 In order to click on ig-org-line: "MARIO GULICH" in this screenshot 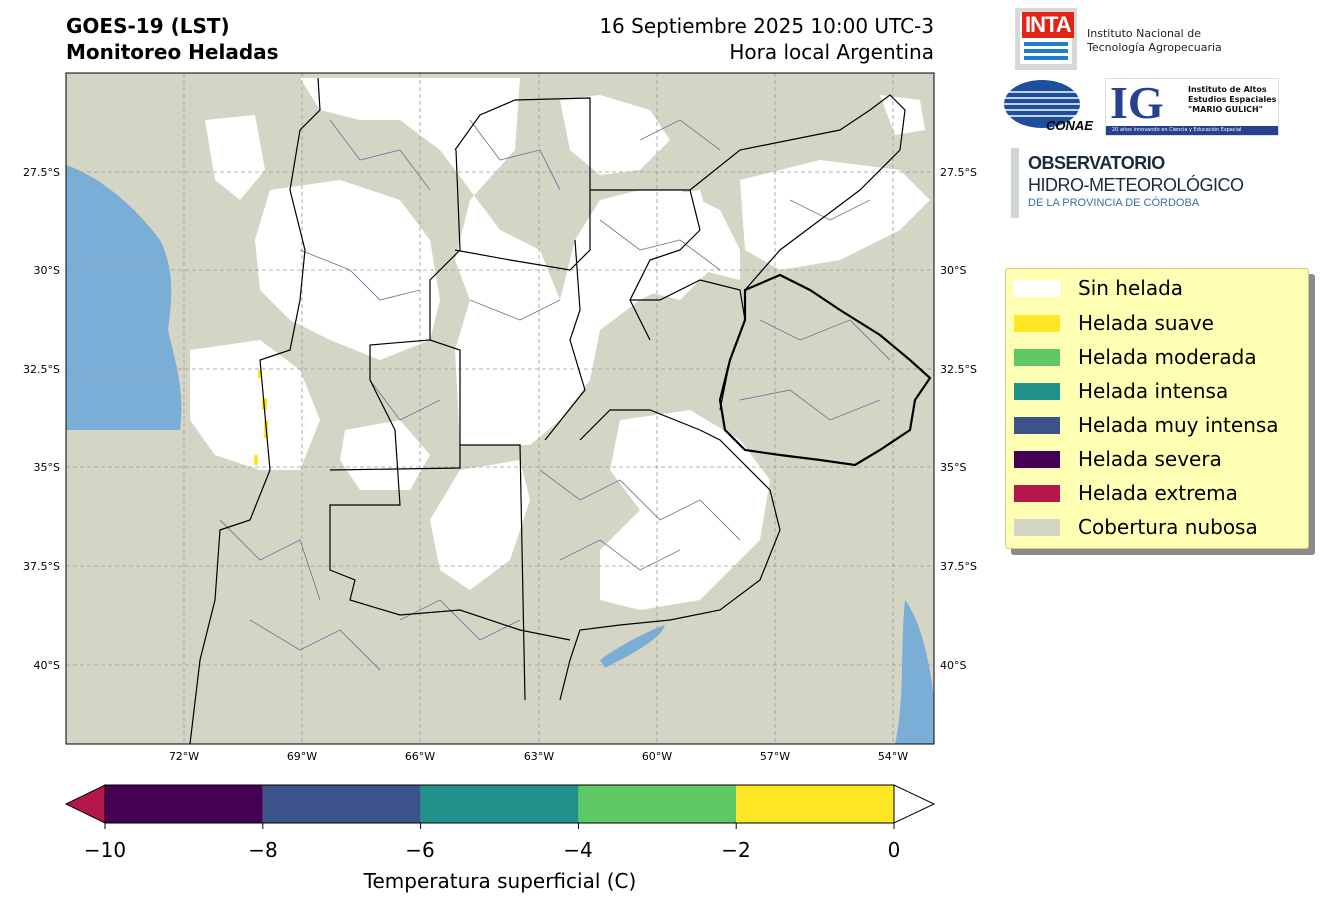, I will do `click(1225, 109)`.